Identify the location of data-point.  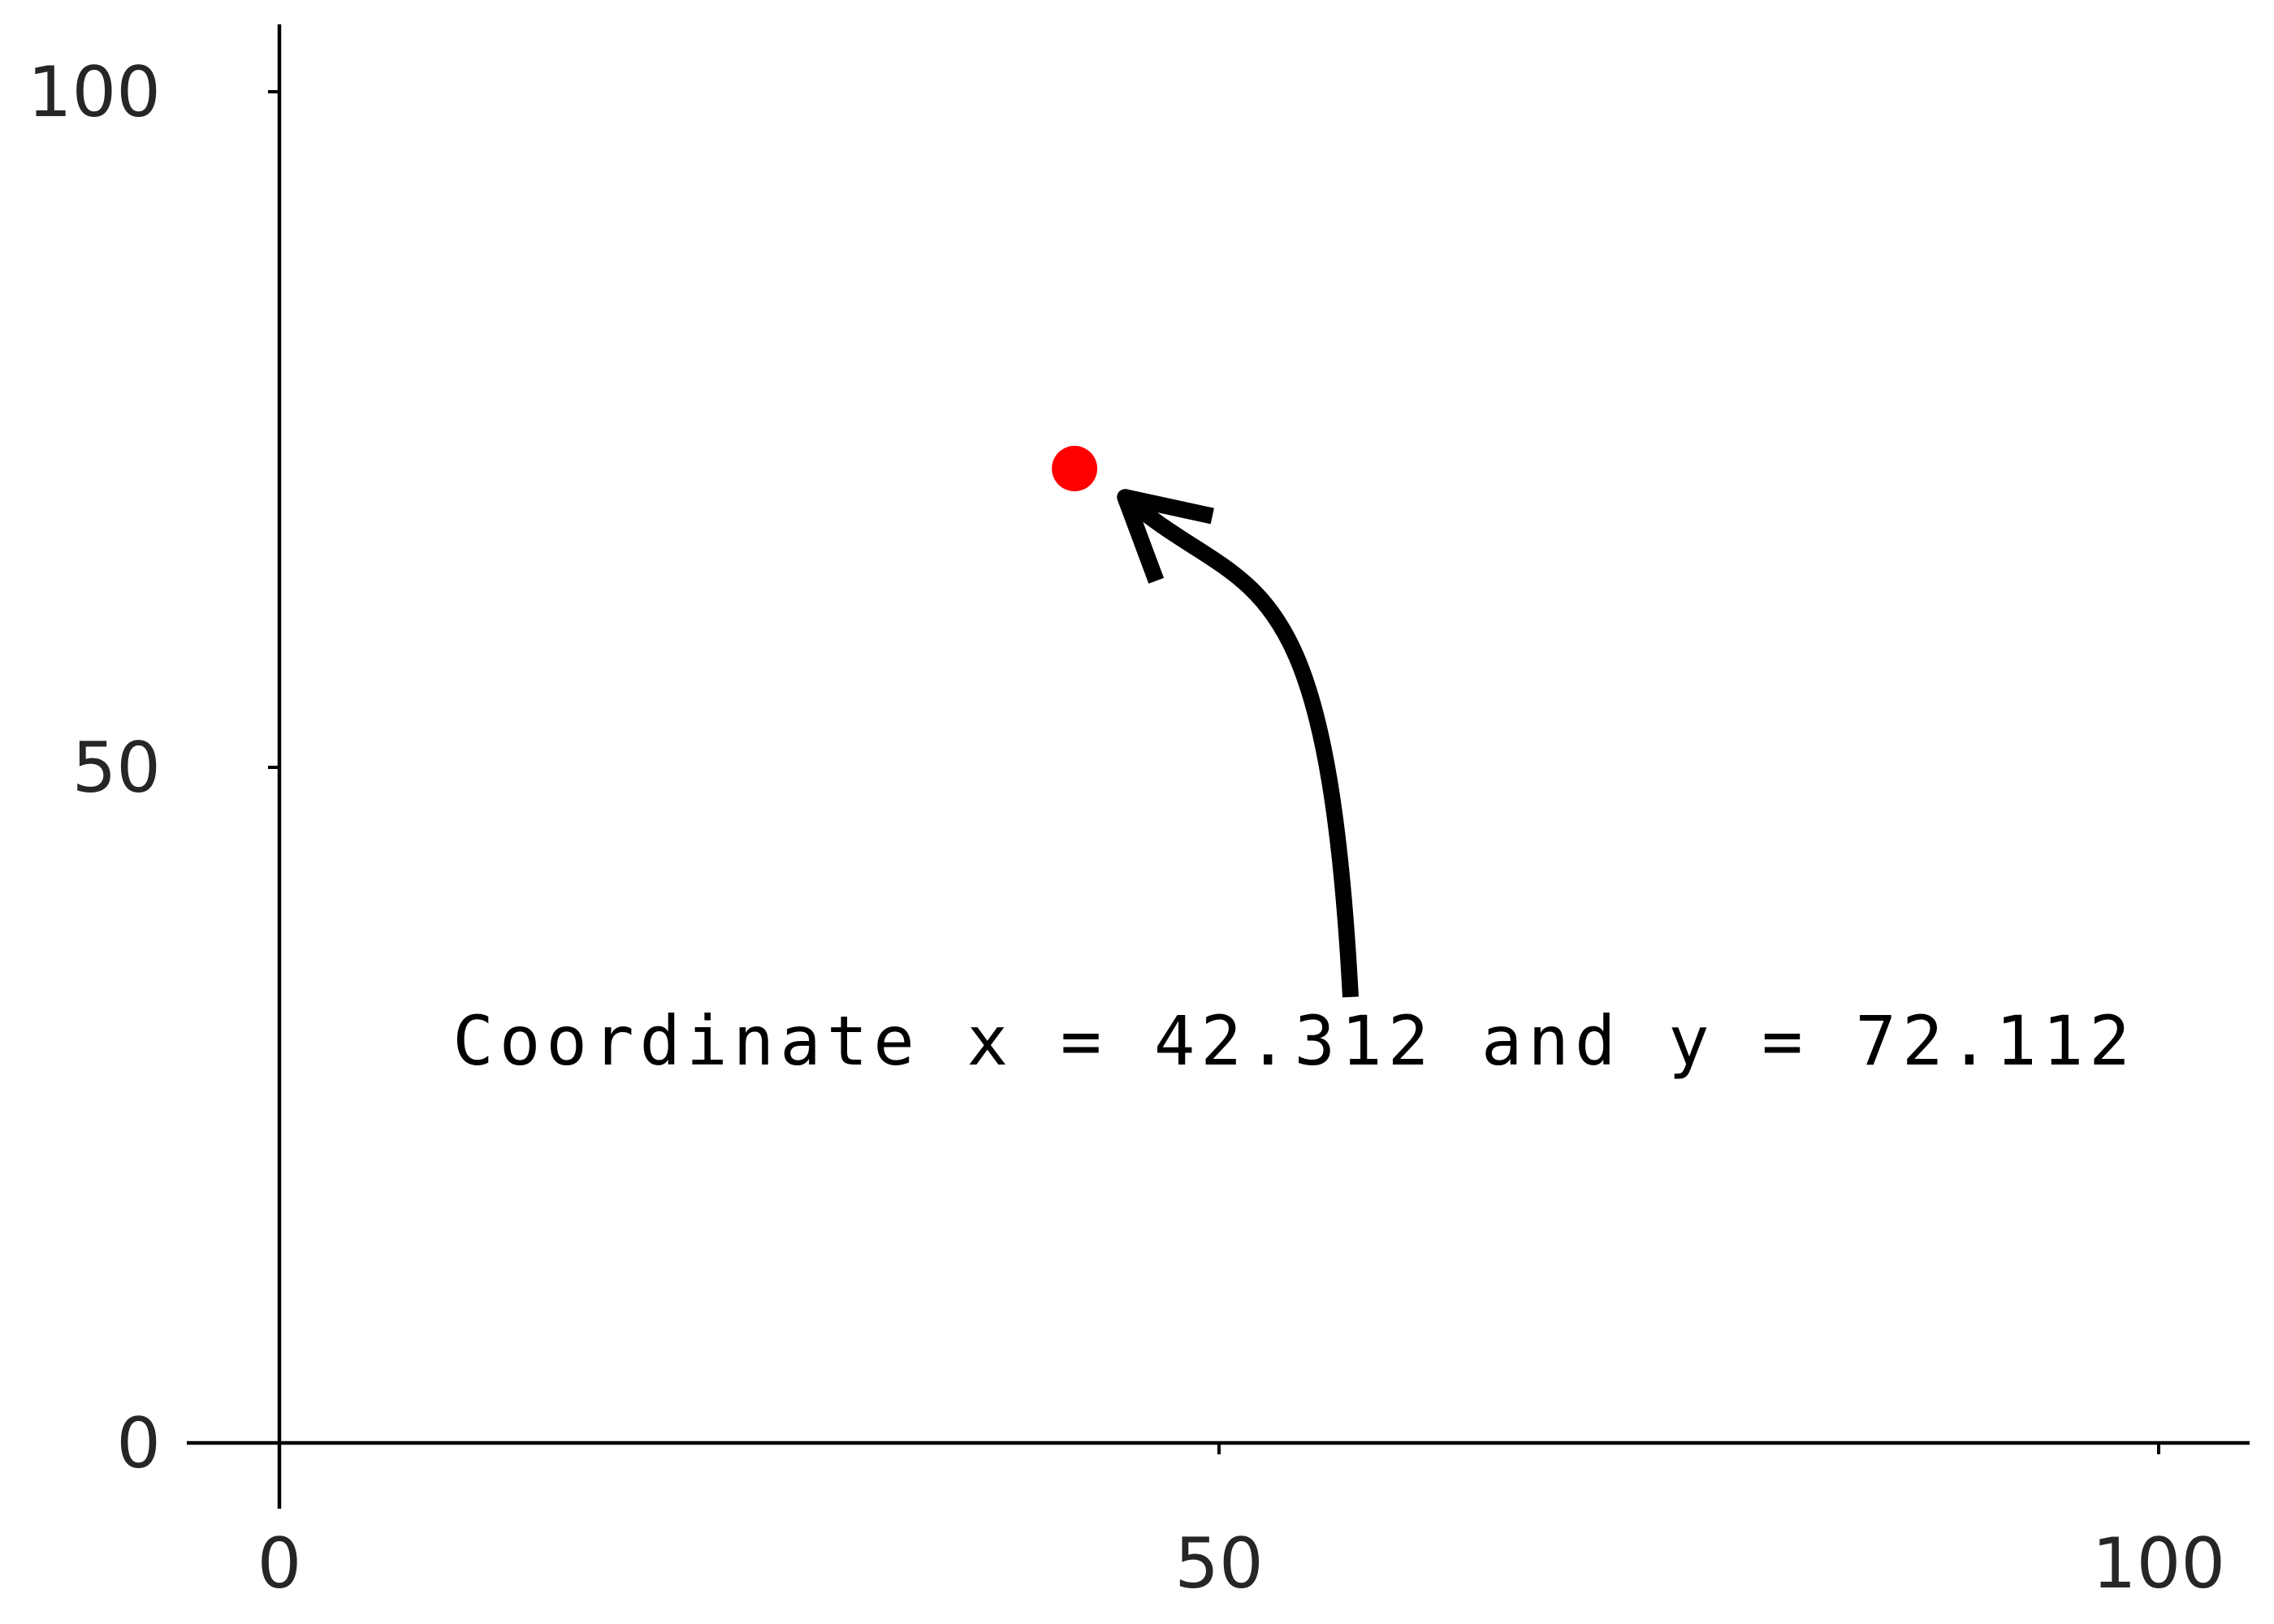
(1075, 469).